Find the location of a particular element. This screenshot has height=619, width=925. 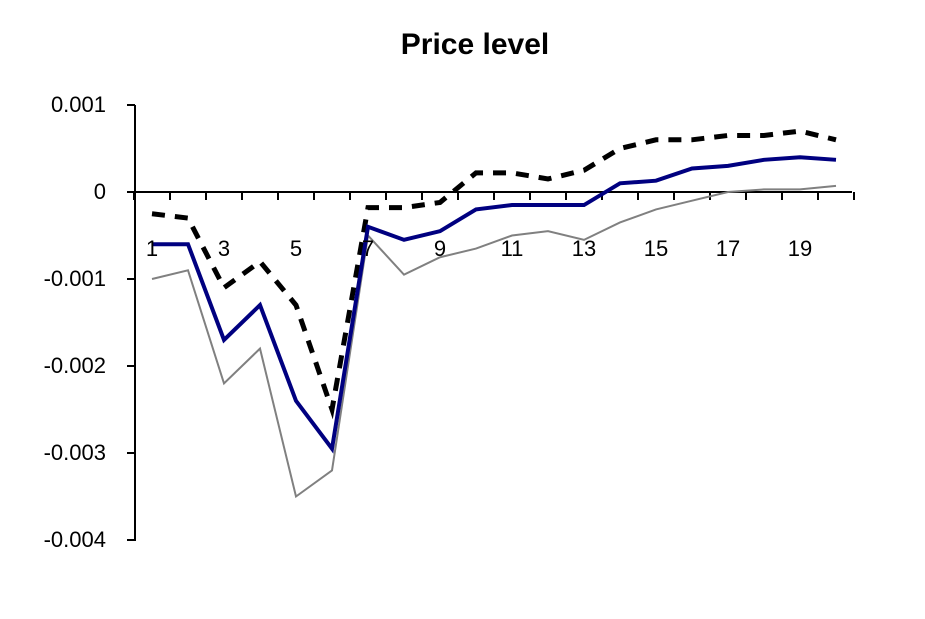

x-tick-label: 17 is located at coordinates (728, 248).